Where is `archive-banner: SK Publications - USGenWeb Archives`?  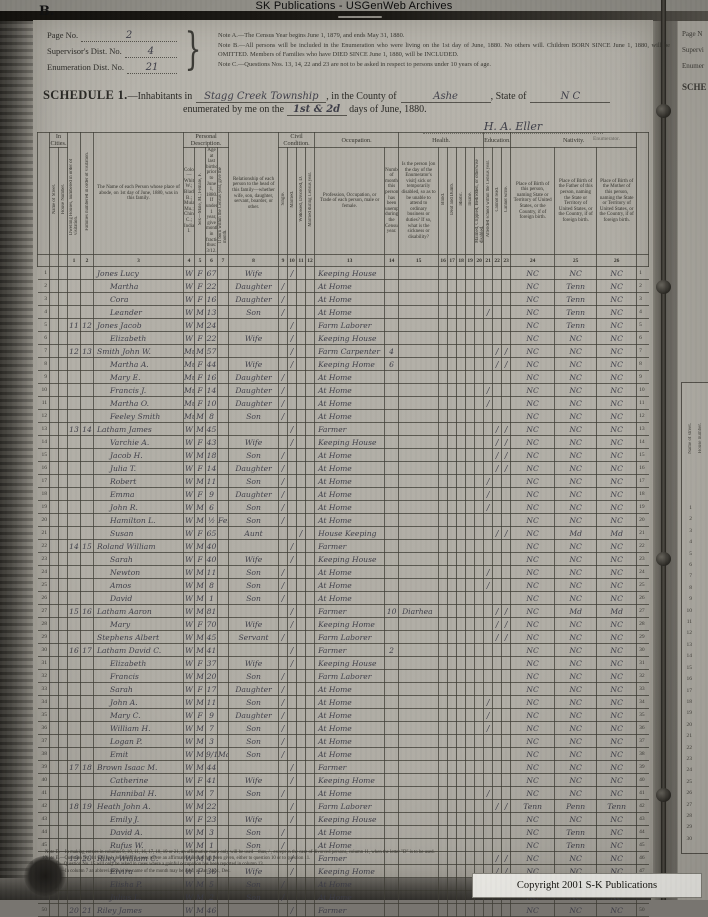
archive-banner: SK Publications - USGenWeb Archives is located at coordinates (354, 6).